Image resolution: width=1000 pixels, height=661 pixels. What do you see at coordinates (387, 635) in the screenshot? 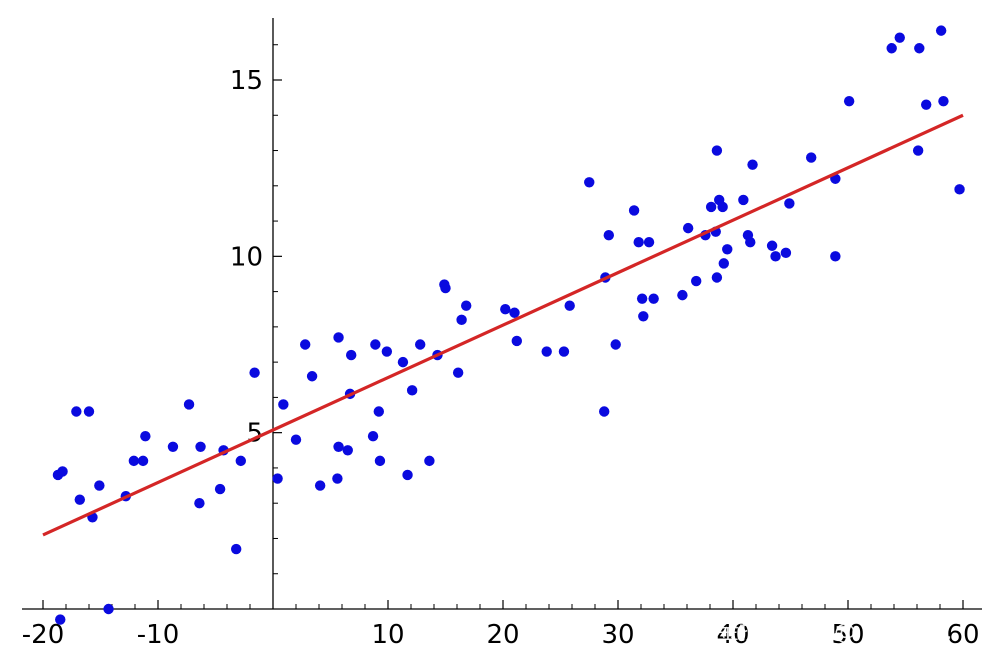
I see `x-tick-label: 10` at bounding box center [387, 635].